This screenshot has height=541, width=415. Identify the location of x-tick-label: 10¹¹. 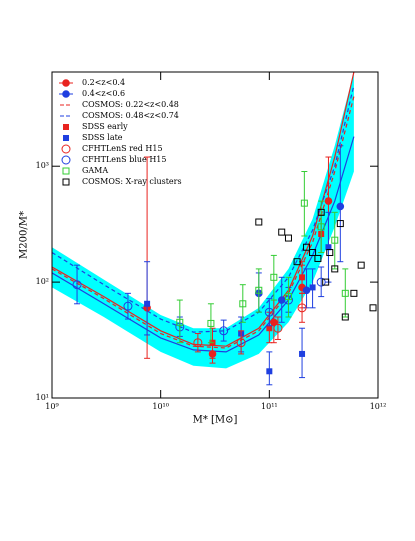
(269, 406).